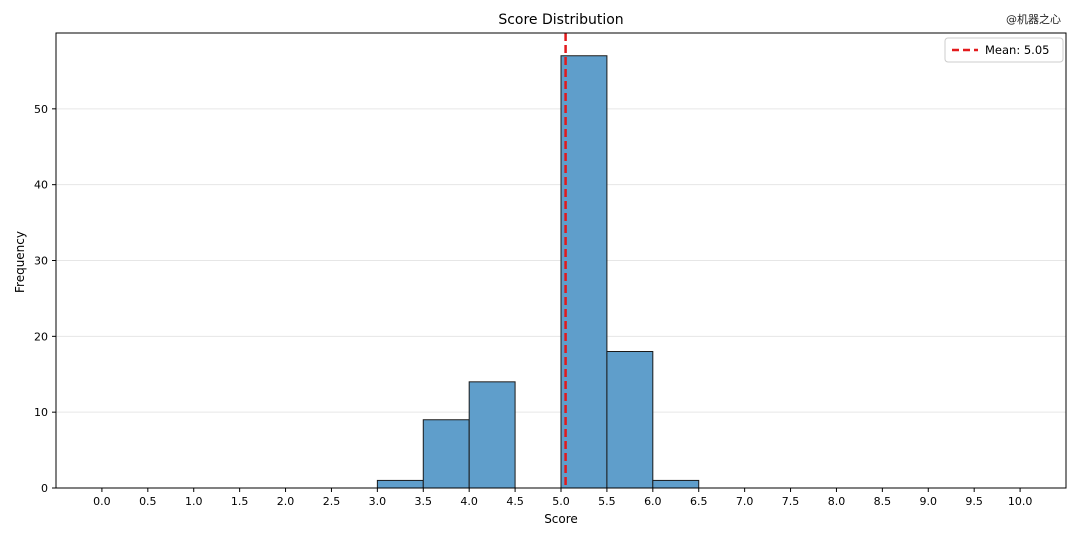  Describe the element at coordinates (561, 519) in the screenshot. I see `x-axis-label: Score` at that location.